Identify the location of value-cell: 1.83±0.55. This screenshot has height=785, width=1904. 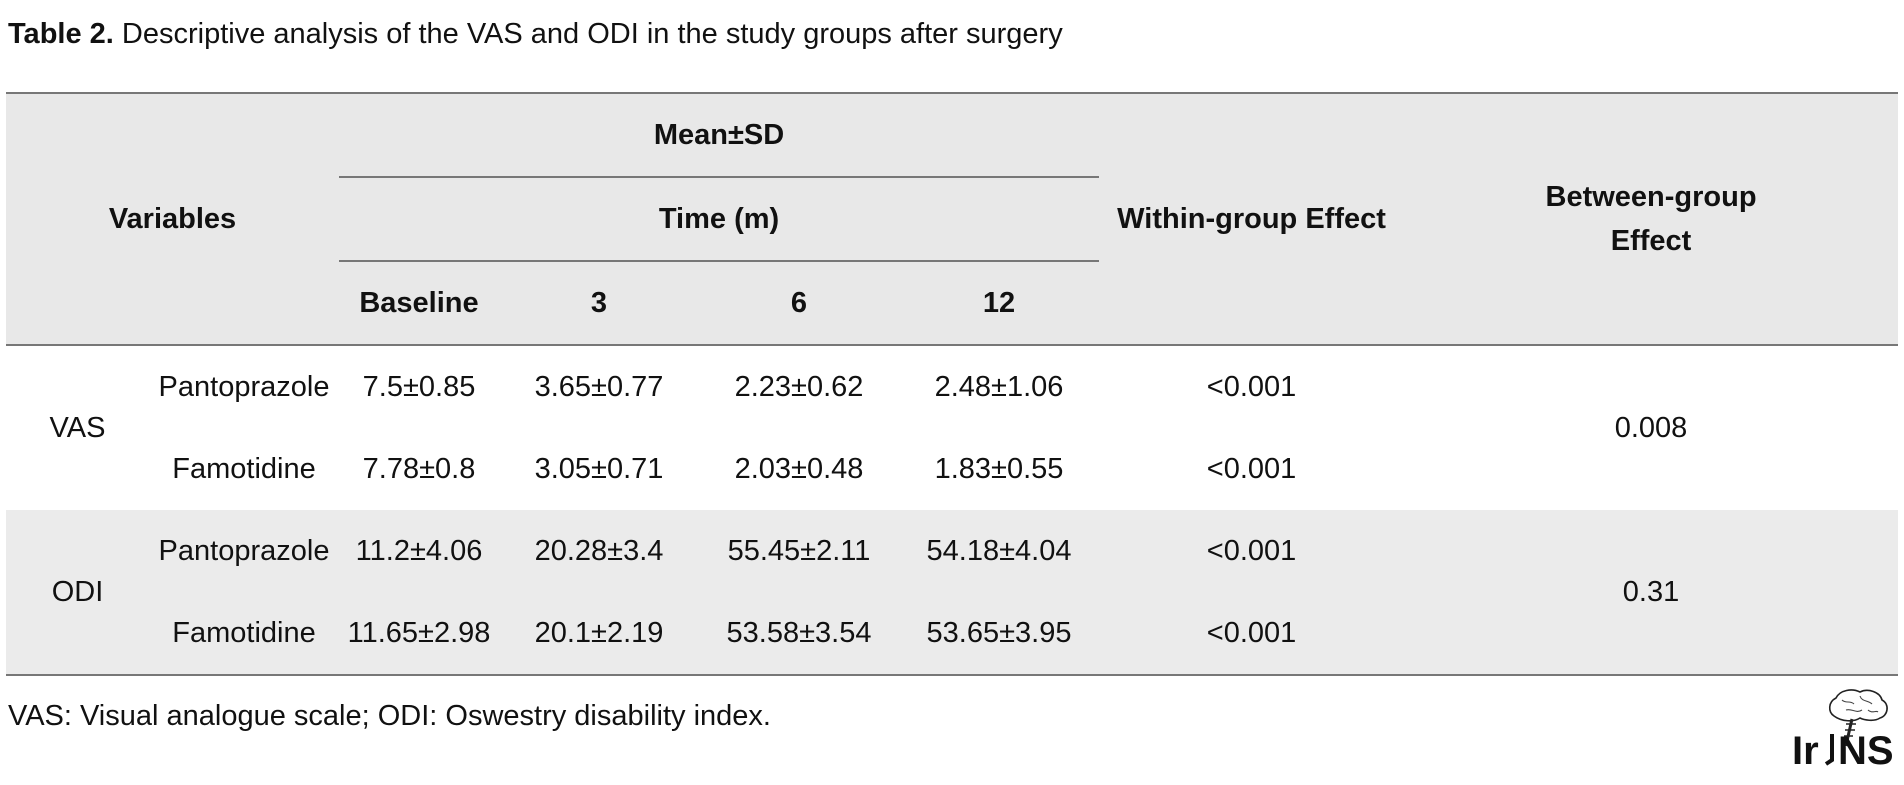
(999, 469).